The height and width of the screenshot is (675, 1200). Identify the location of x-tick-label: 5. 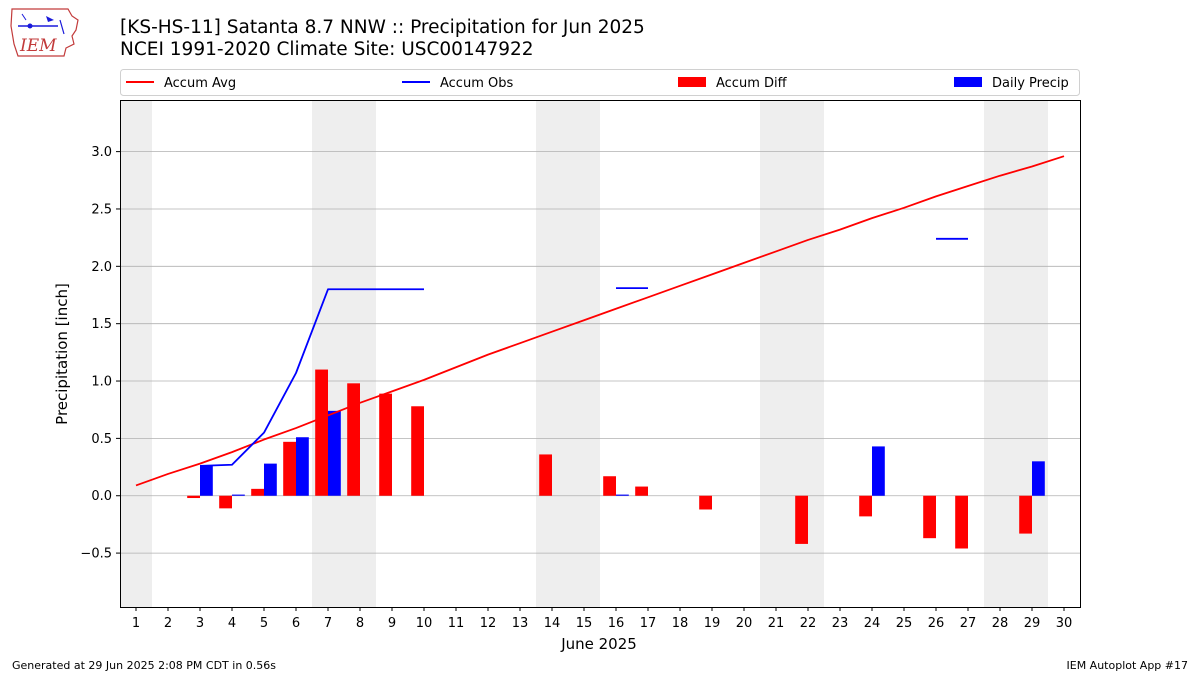
(264, 623).